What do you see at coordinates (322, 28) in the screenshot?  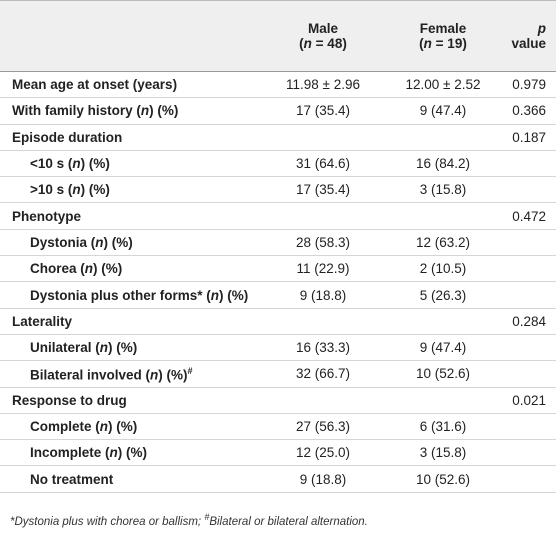 I see `column-name: Male` at bounding box center [322, 28].